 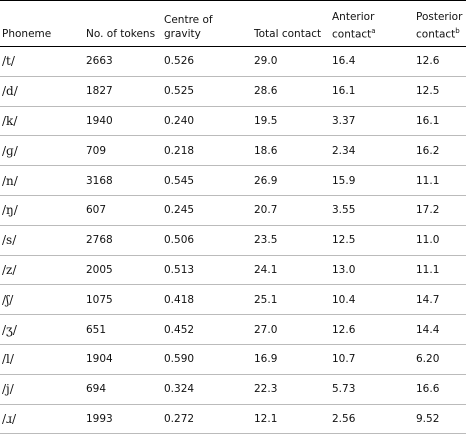 I want to click on value-cell: 9.52, so click(x=440, y=419).